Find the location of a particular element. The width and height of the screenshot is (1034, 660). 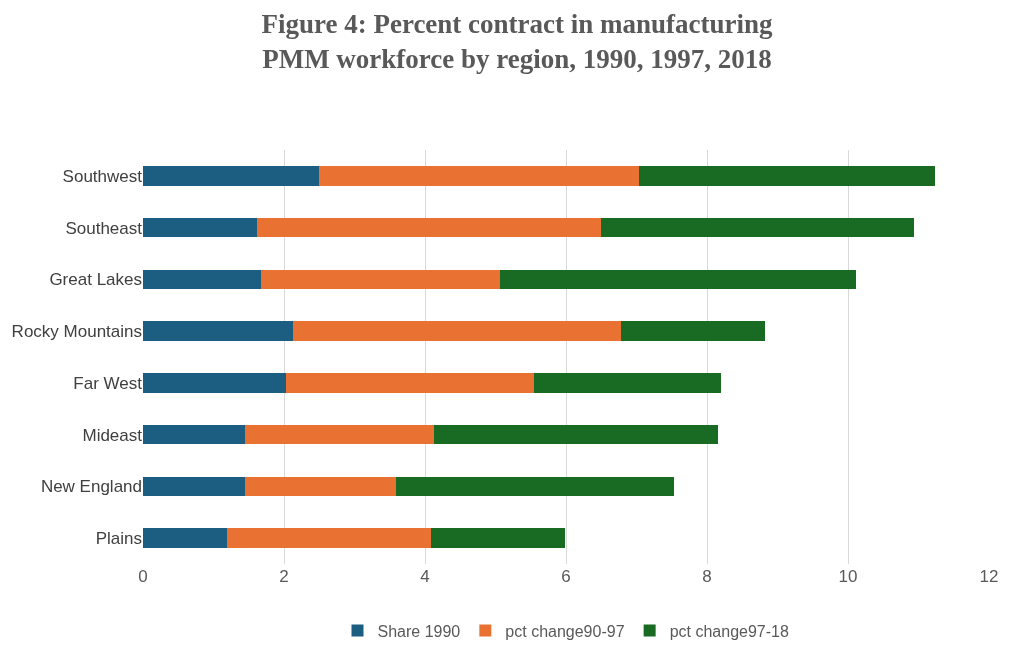

x-tick-label: 12 is located at coordinates (989, 576).